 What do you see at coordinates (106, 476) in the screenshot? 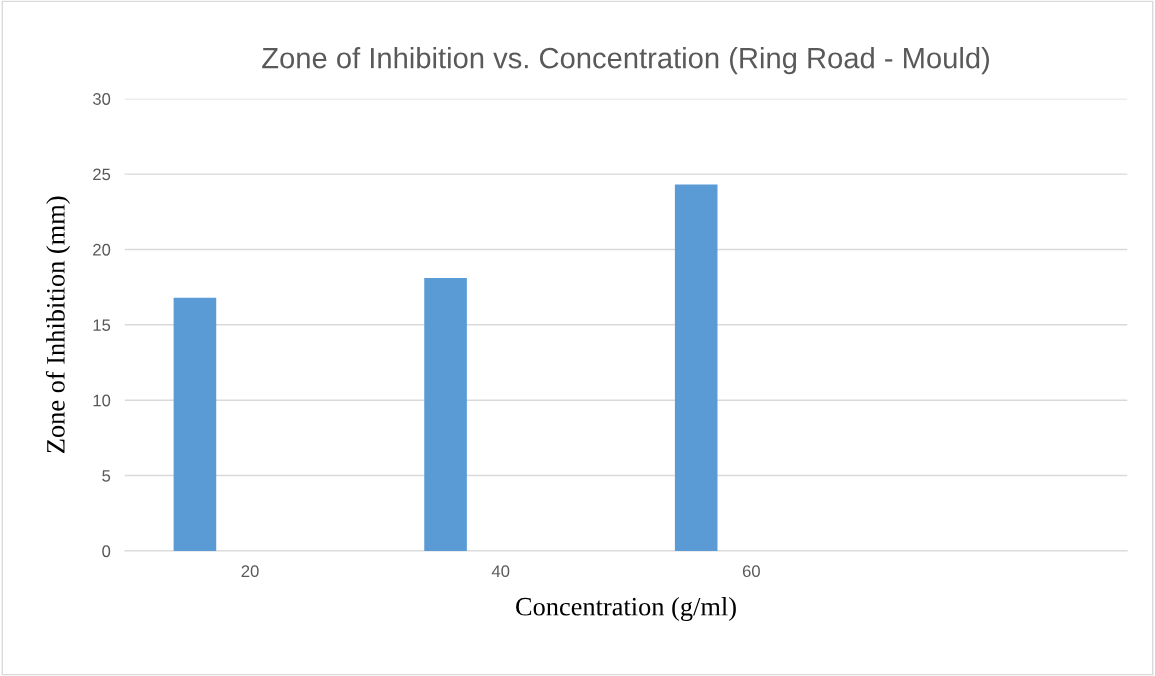
I see `y-tick-label: 5` at bounding box center [106, 476].